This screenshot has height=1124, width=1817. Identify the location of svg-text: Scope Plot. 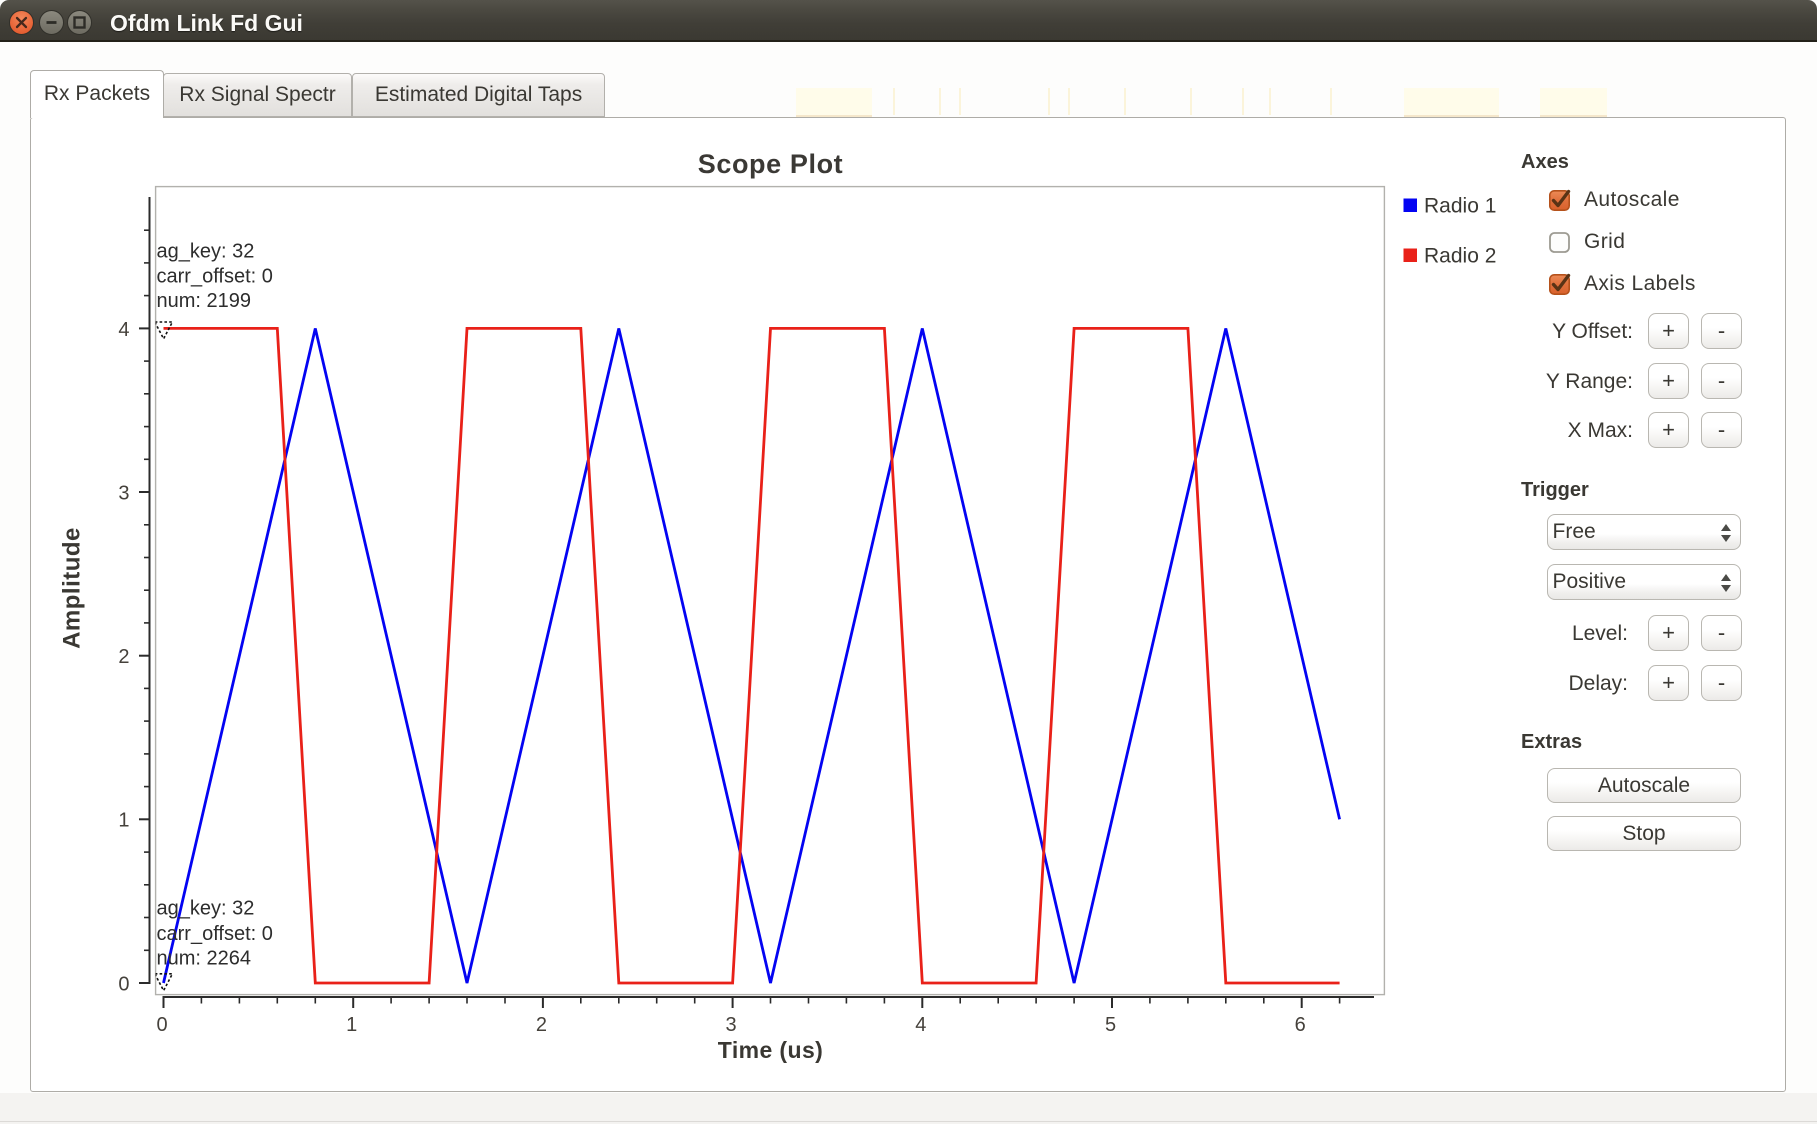
(771, 164).